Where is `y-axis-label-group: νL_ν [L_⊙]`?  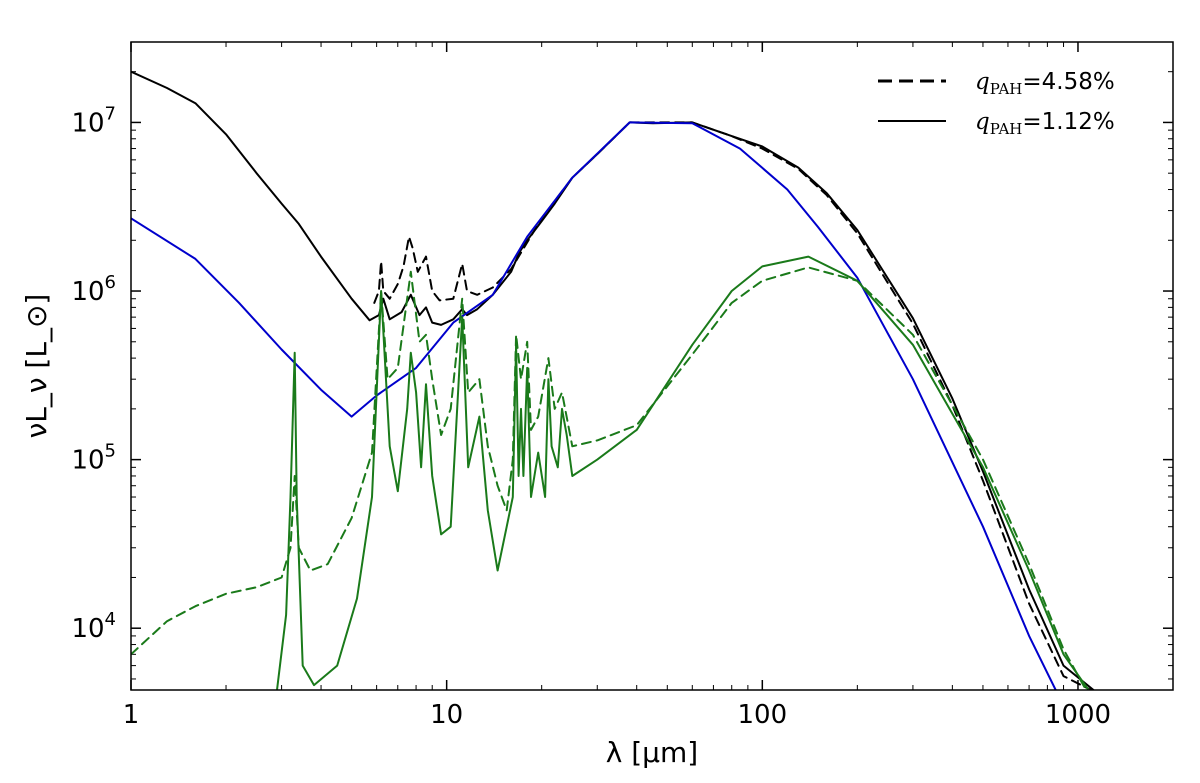 y-axis-label-group: νL_ν [L_⊙] is located at coordinates (36, 366).